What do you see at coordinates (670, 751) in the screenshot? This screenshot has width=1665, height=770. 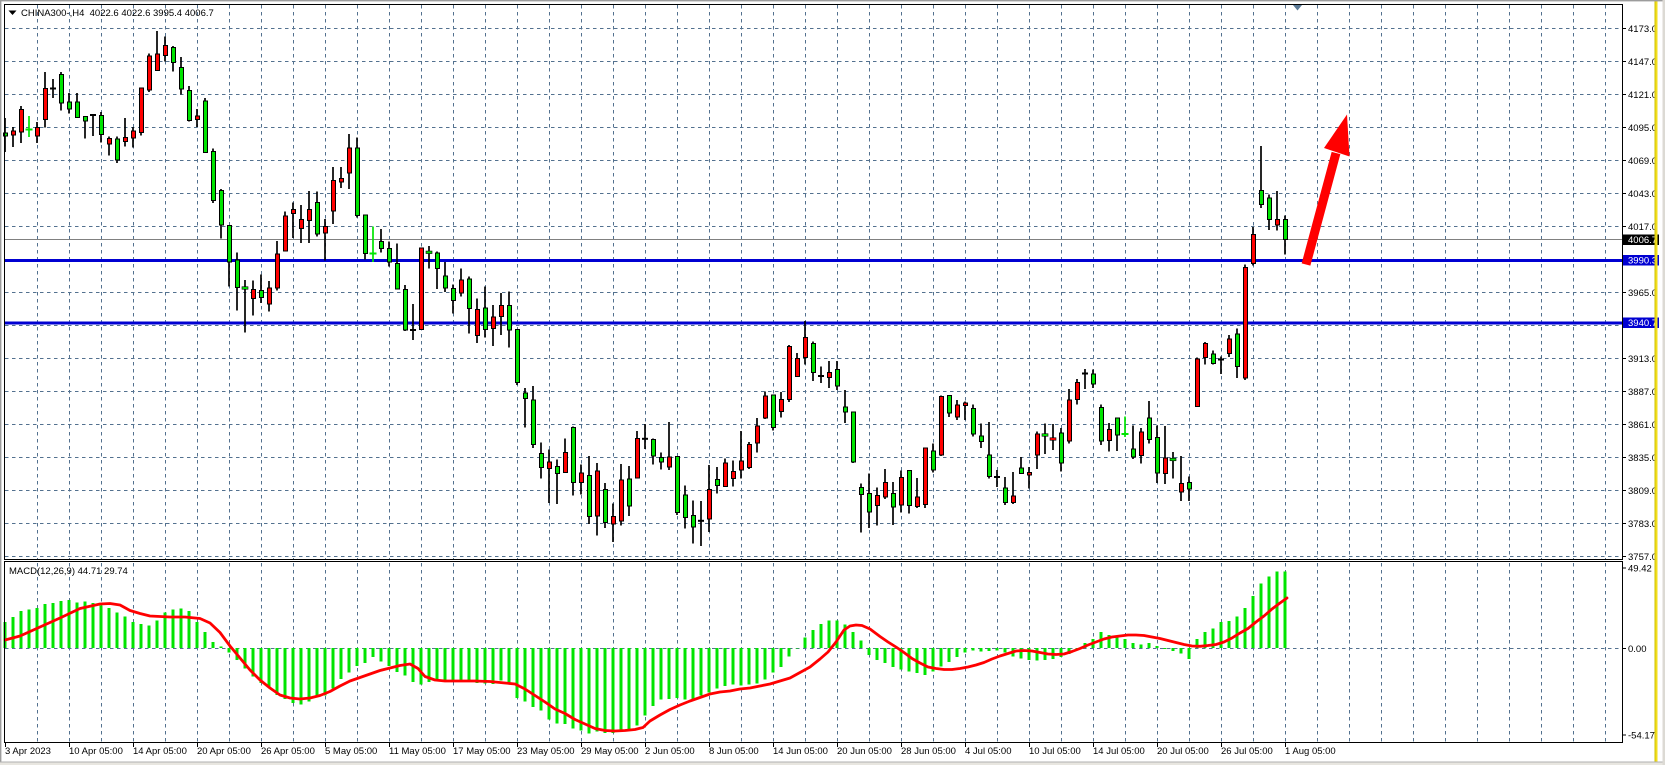 I see `svg-text: 2 Jun 05:00` at bounding box center [670, 751].